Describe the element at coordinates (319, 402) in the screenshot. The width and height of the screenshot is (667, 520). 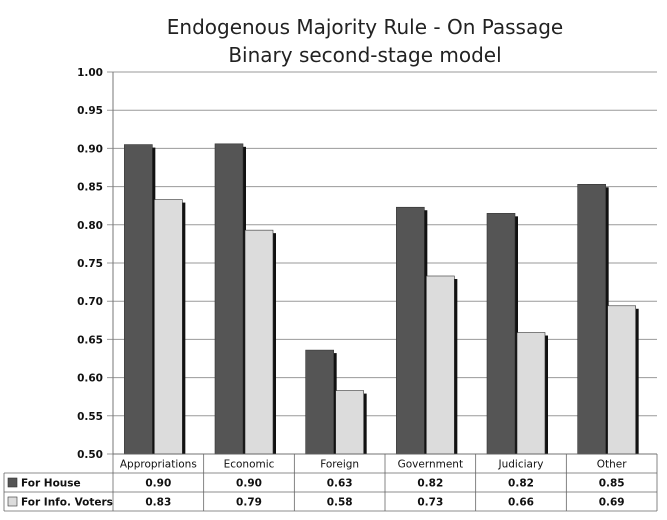
I see `bar-house-foreign` at that location.